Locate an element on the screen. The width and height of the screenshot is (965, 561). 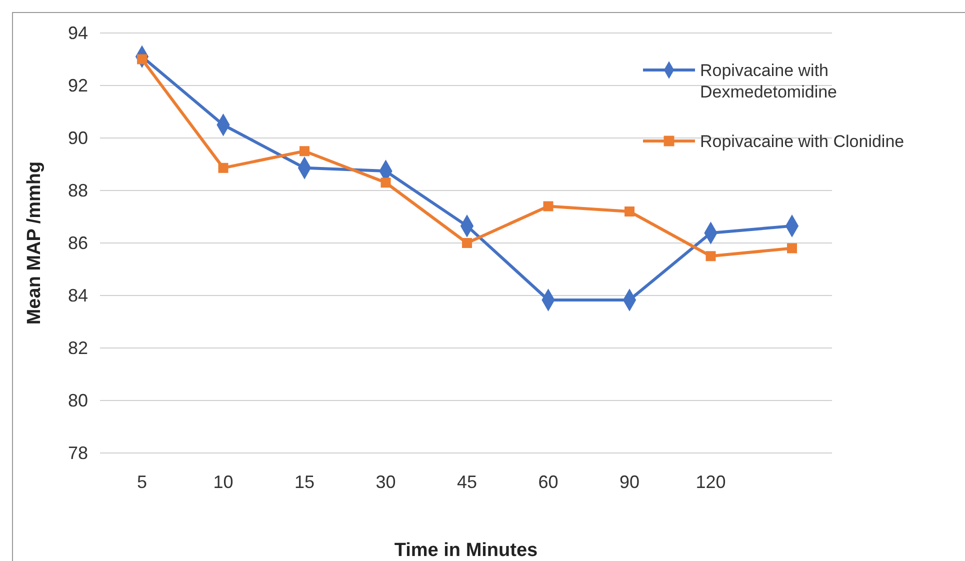
legend-label: Ropivacaine with Dexmedetomidine is located at coordinates (769, 81).